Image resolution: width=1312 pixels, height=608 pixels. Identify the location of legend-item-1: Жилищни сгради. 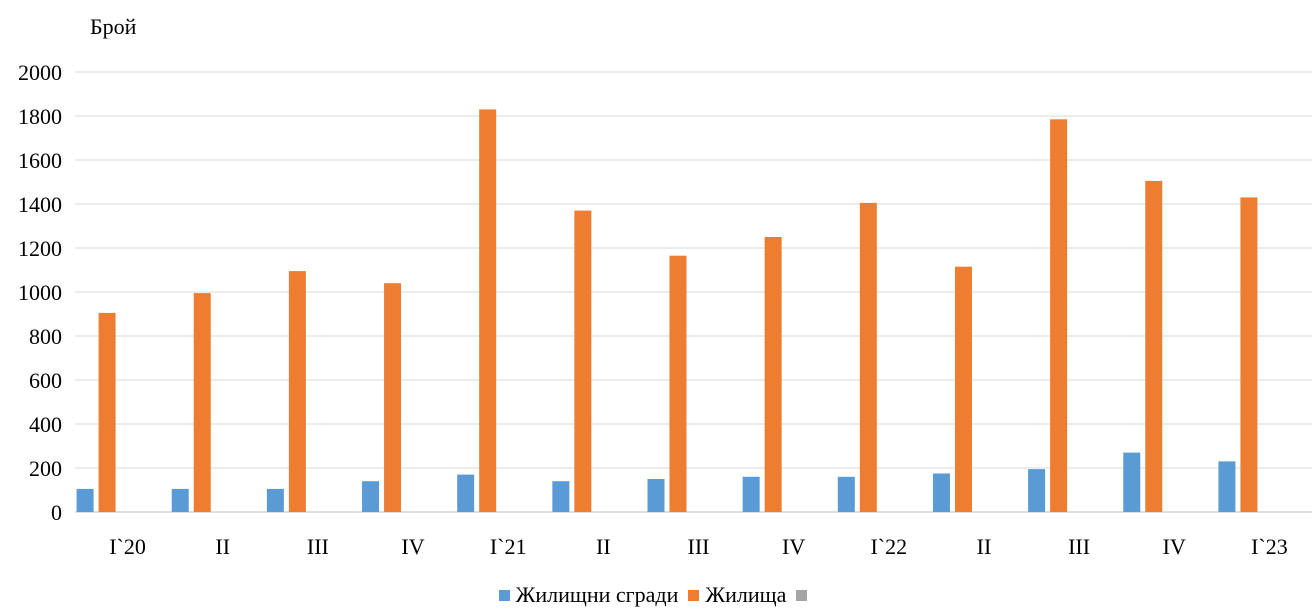
(588, 595).